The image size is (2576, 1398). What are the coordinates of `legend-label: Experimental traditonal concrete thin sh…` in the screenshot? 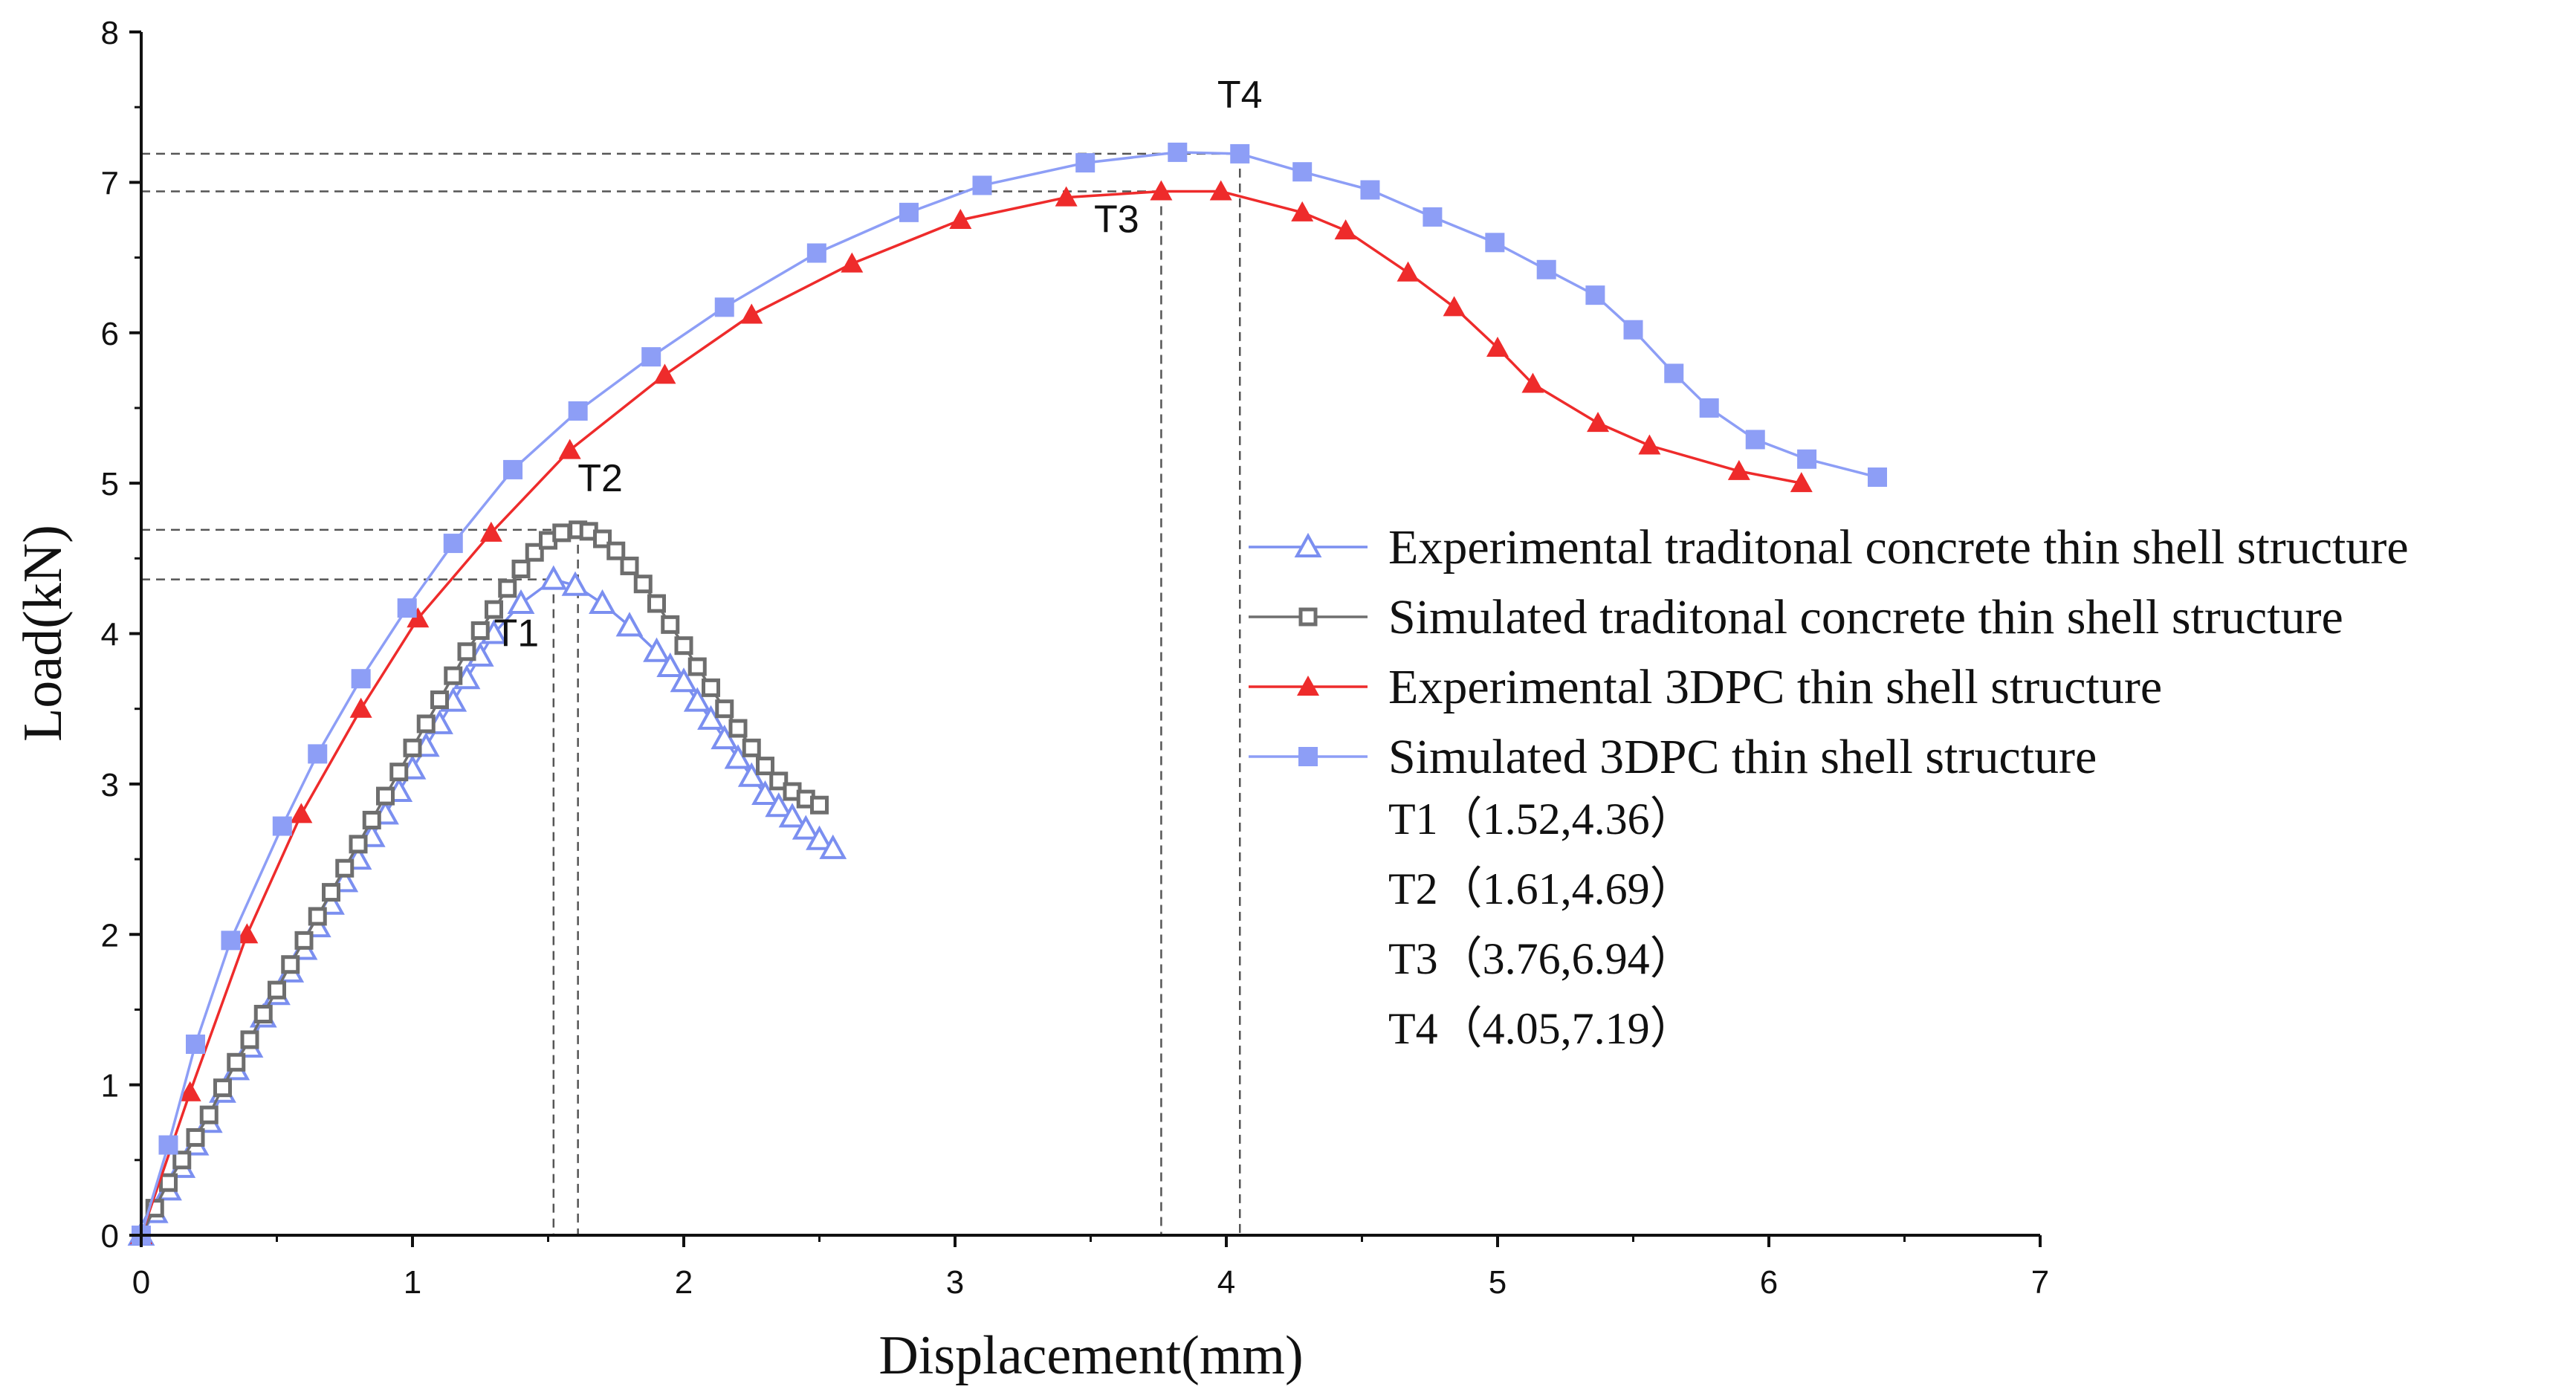 It's located at (1898, 547).